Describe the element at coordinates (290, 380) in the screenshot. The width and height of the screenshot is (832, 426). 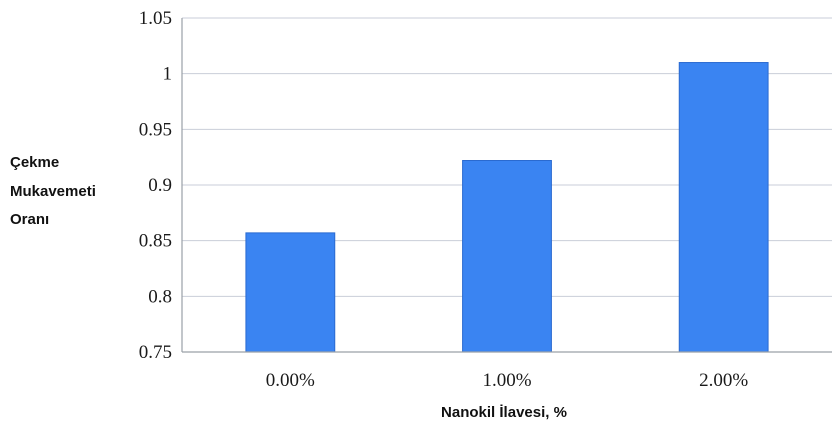
I see `x-tick-label: 0.00%` at that location.